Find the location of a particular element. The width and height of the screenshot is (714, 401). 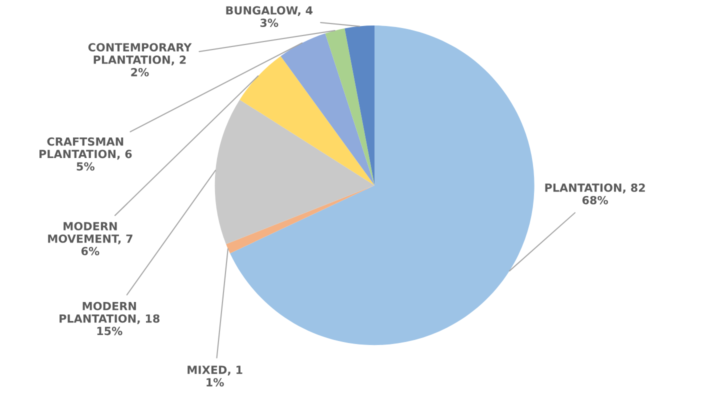

slice-label: CONTEMPORARY PLANTATION, 2 is located at coordinates (140, 54).